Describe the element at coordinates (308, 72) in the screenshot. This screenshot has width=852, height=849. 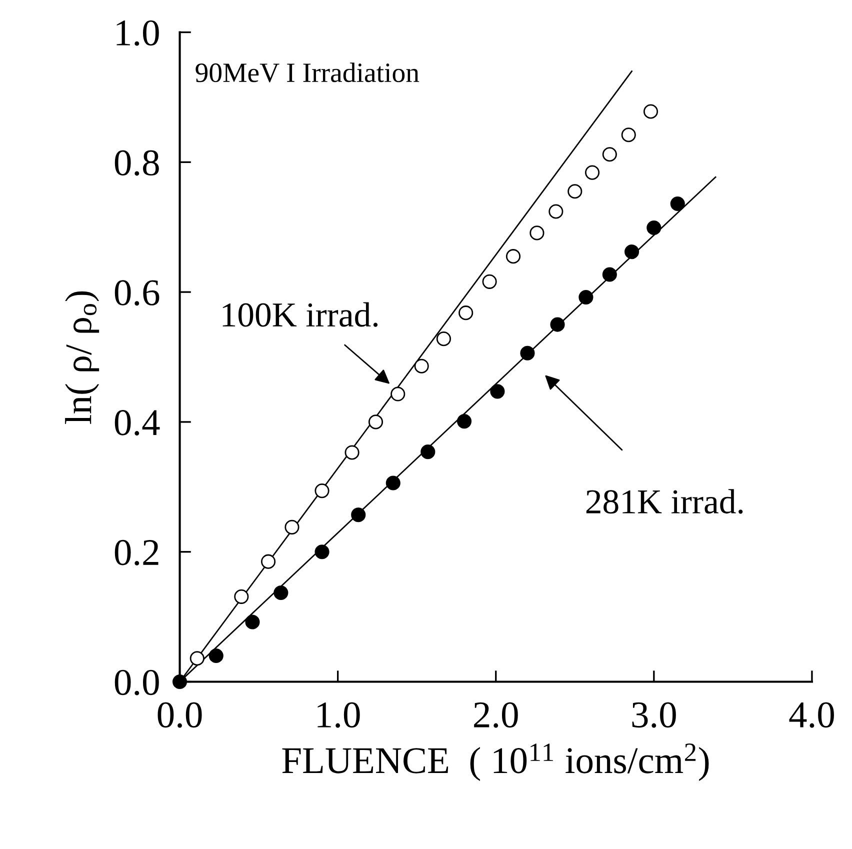
I see `annotation: 90MeV I Irradiation` at that location.